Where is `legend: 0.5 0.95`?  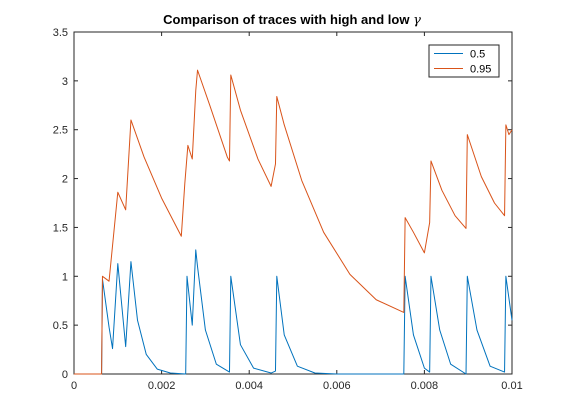
legend: 0.5 0.95 is located at coordinates (464, 61).